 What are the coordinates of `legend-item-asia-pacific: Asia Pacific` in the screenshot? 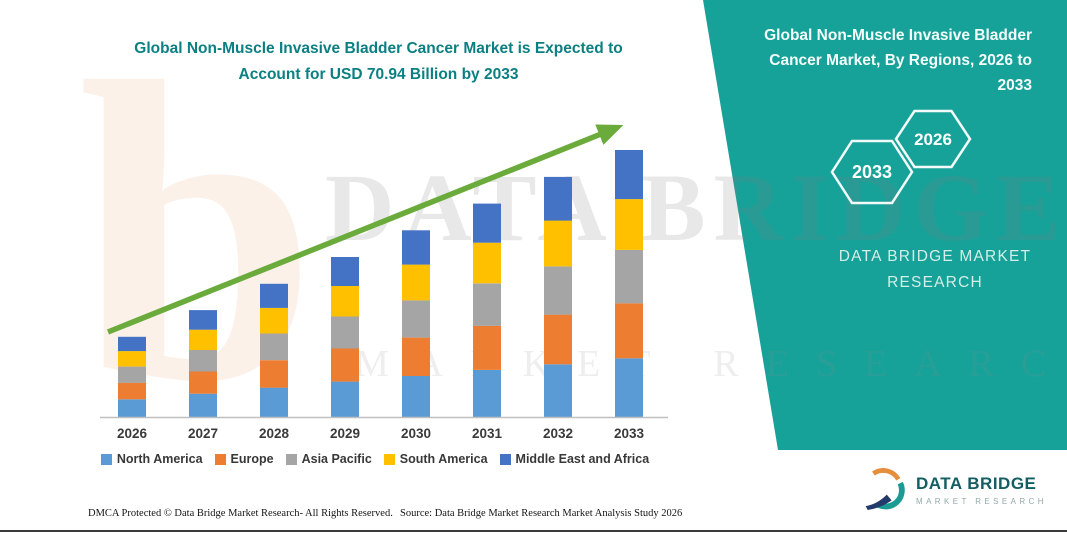 It's located at (328, 459).